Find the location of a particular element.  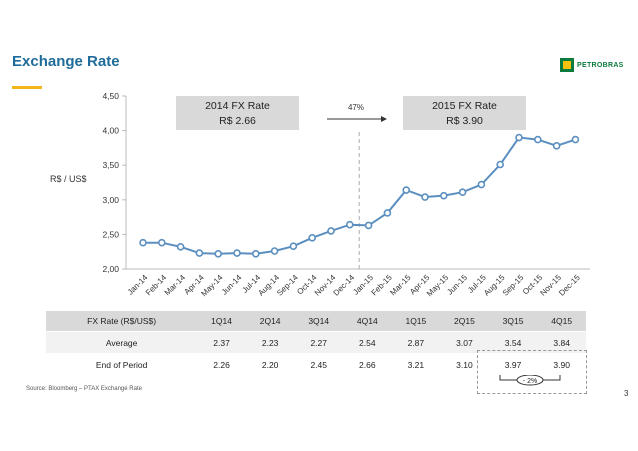

page-title: Exchange Rate is located at coordinates (66, 61).